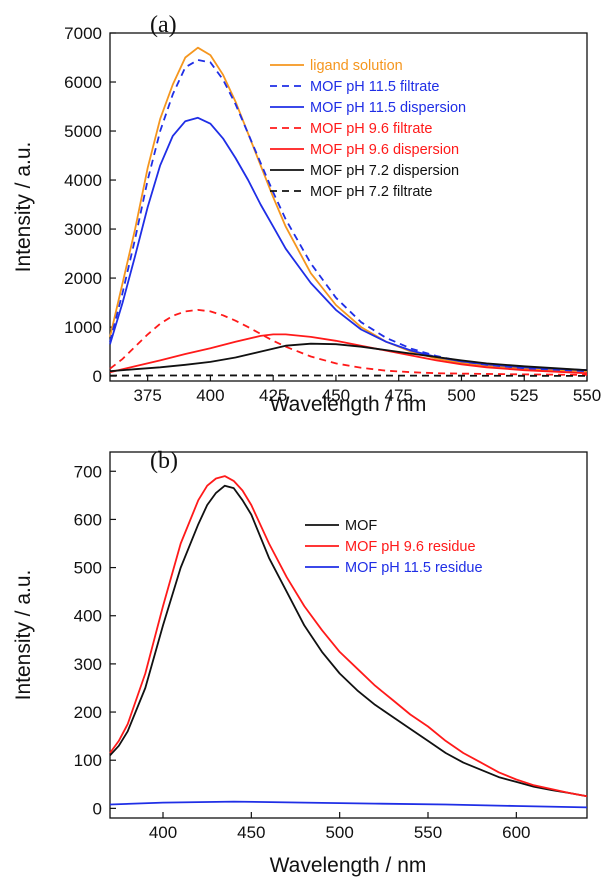  What do you see at coordinates (410, 547) in the screenshot?
I see `legend-entry-mof-ph-9-6-residue: MOF pH 9.6 residue` at bounding box center [410, 547].